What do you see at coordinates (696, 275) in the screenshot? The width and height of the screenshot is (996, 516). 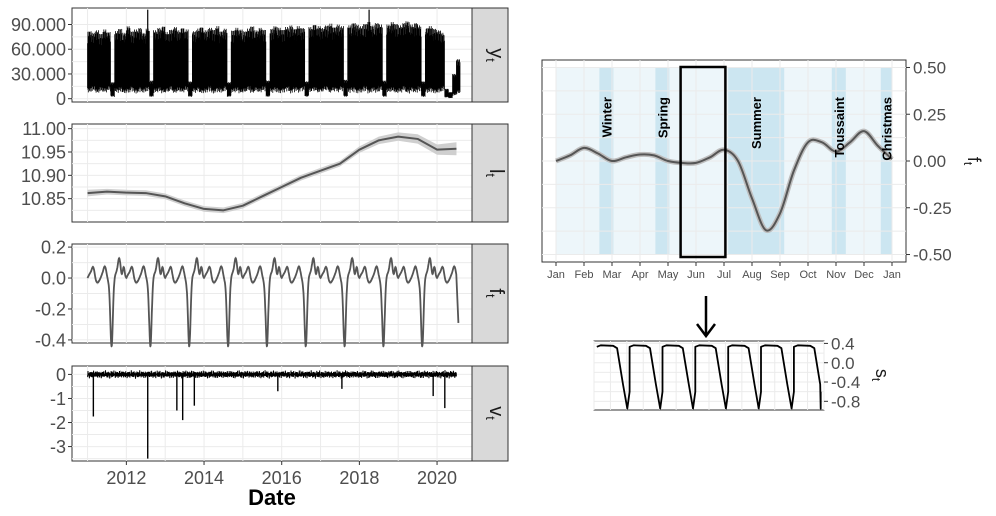 I see `panel-annual-xtick-label: Jun` at bounding box center [696, 275].